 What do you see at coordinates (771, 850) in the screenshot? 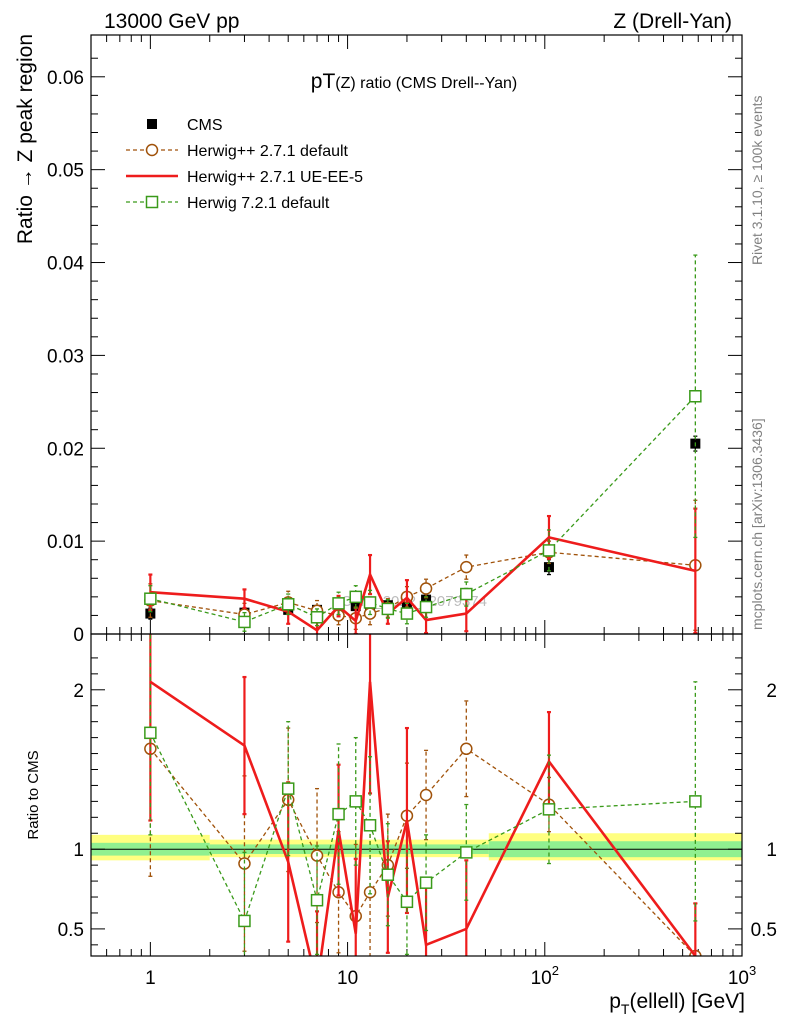
I see `ratio-y-tick-label-right: 1` at bounding box center [771, 850].